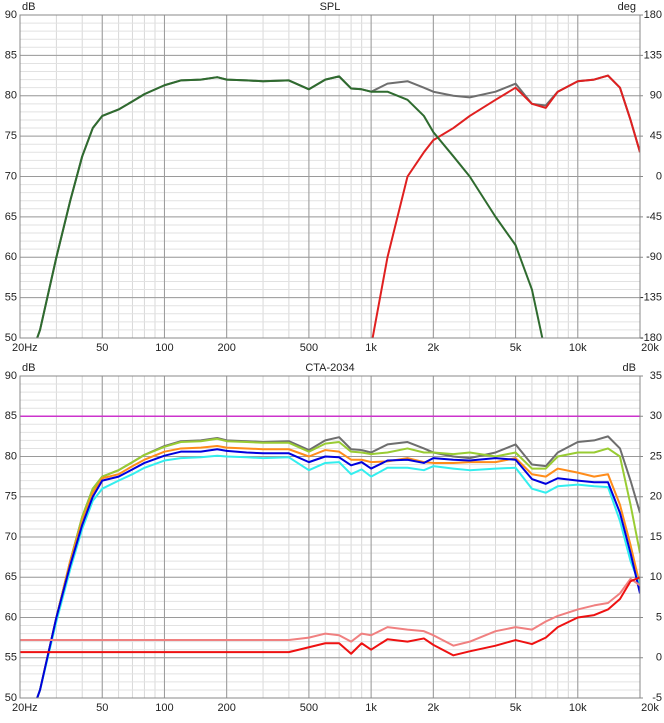  I want to click on y2-axis-label: dB, so click(629, 368).